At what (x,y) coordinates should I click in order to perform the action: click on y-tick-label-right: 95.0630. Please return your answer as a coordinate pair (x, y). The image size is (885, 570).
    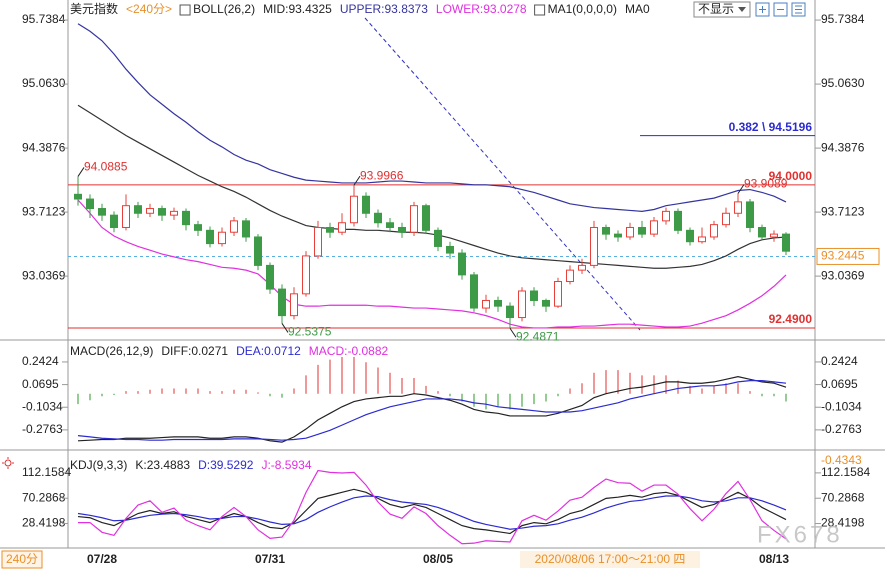
    Looking at the image, I should click on (843, 83).